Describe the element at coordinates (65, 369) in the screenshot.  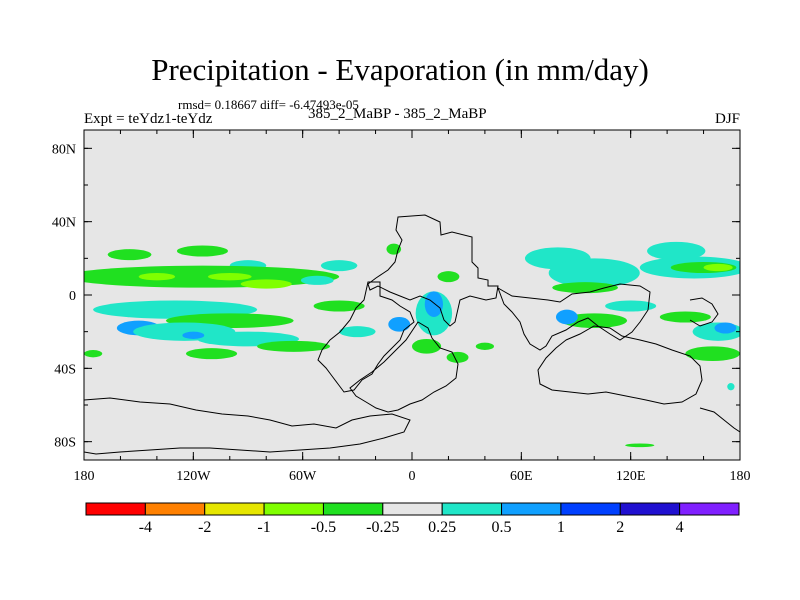
I see `y-tick-label: 40S` at that location.